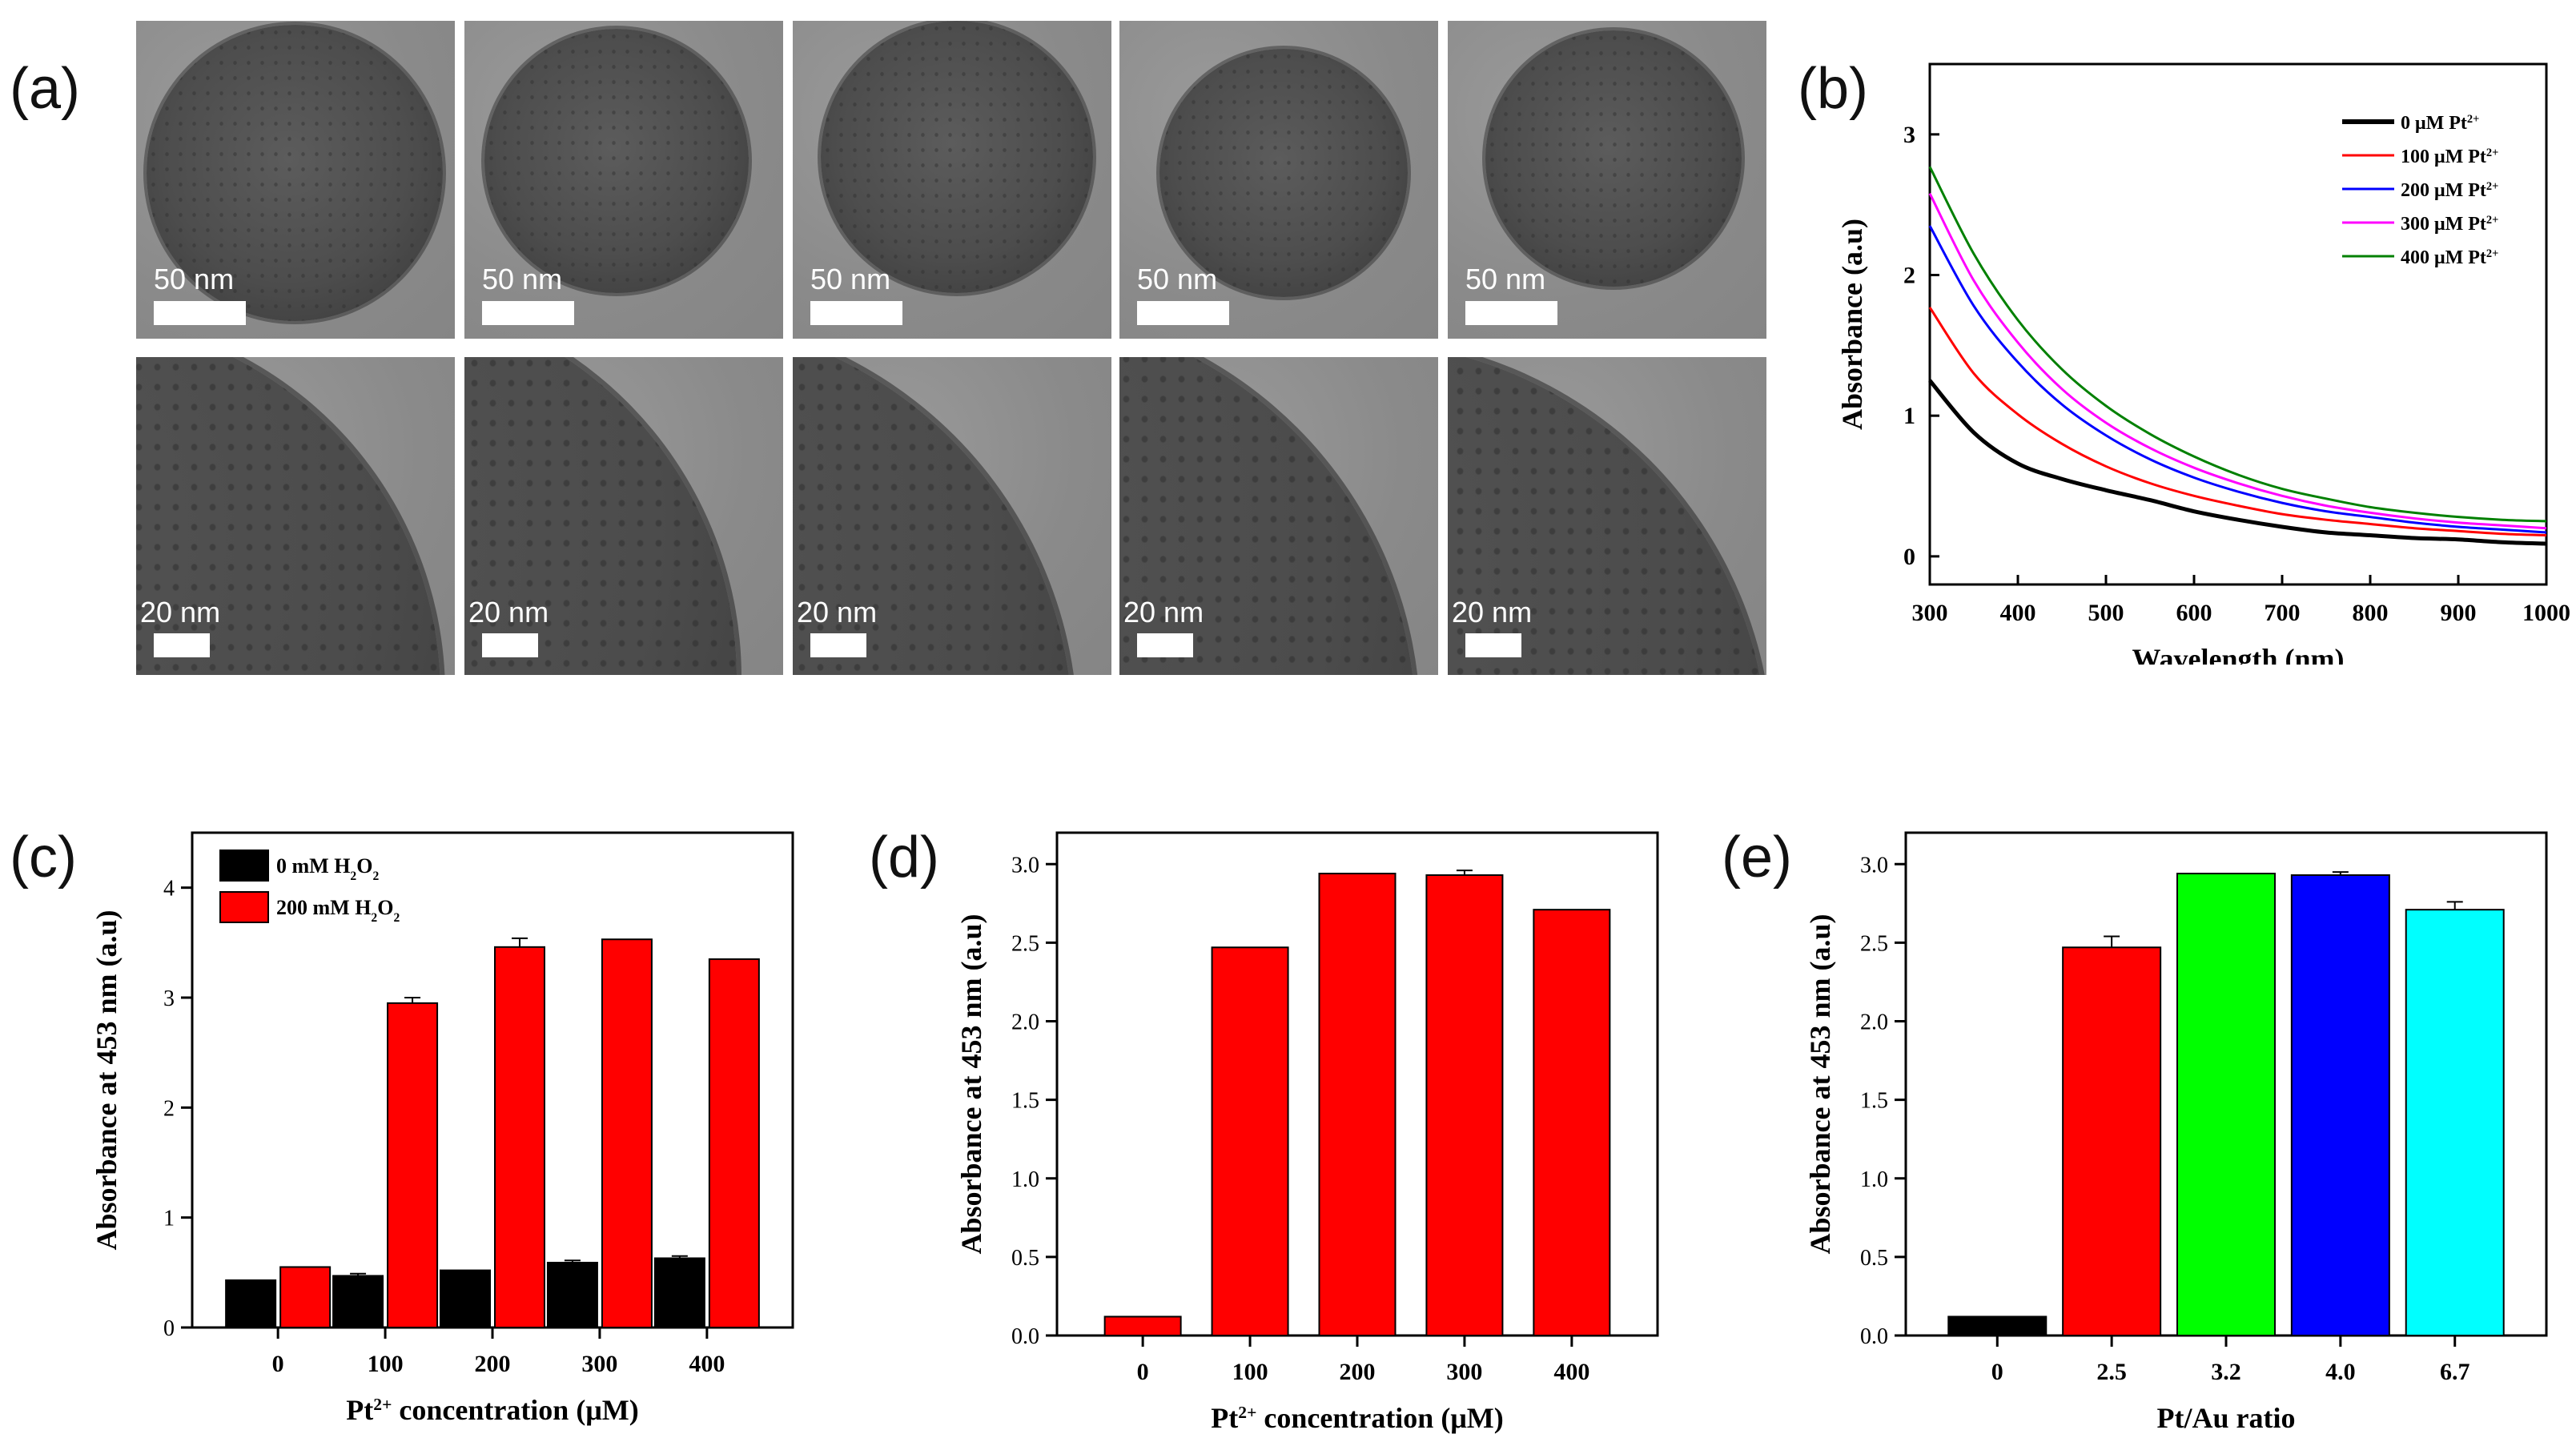 This screenshot has width=2576, height=1450. What do you see at coordinates (2340, 1372) in the screenshot?
I see `x-tick-label: 4.0` at bounding box center [2340, 1372].